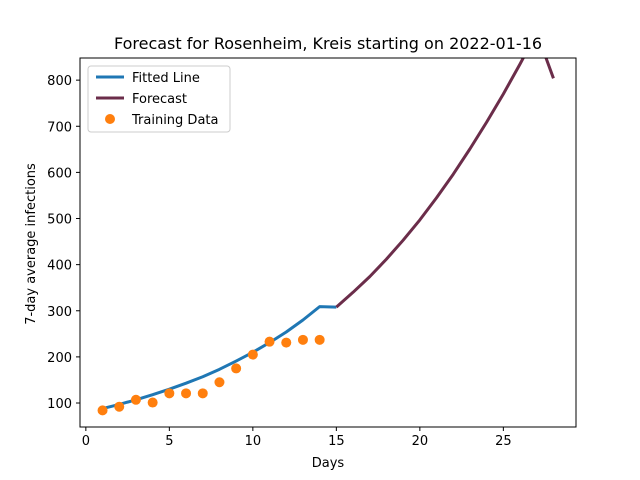  I want to click on legend-label-forecast: Forecast, so click(159, 99).